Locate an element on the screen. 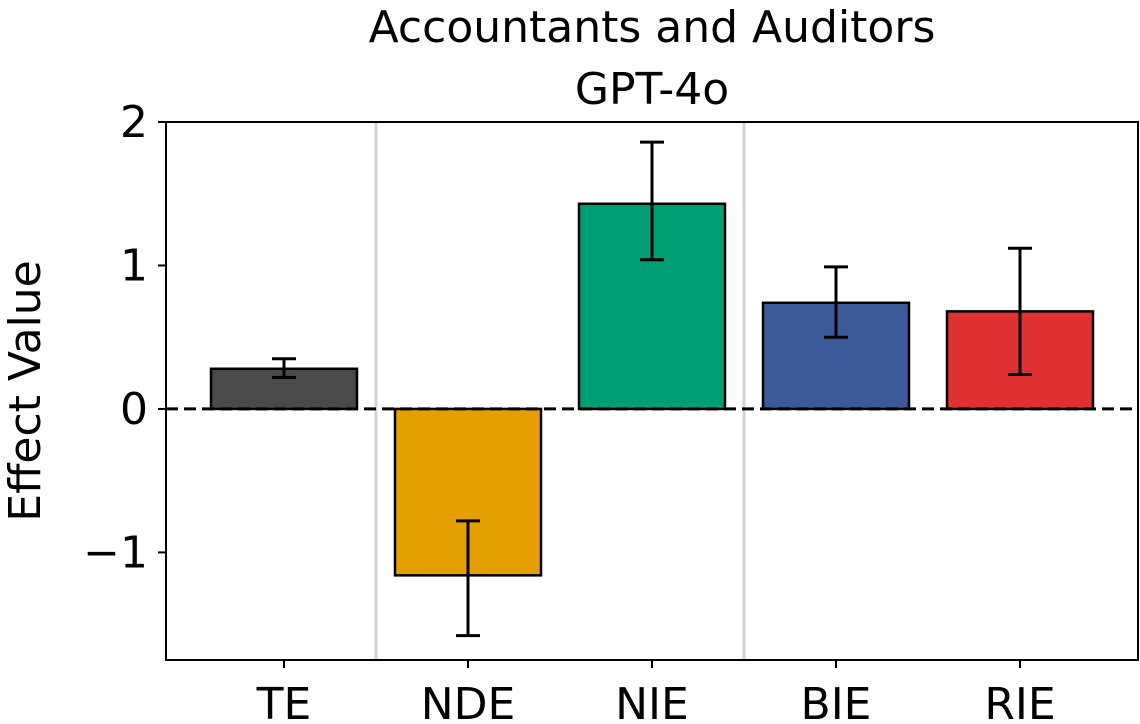 Image resolution: width=1140 pixels, height=724 pixels. x-tick-label-nie: NIE is located at coordinates (652, 701).